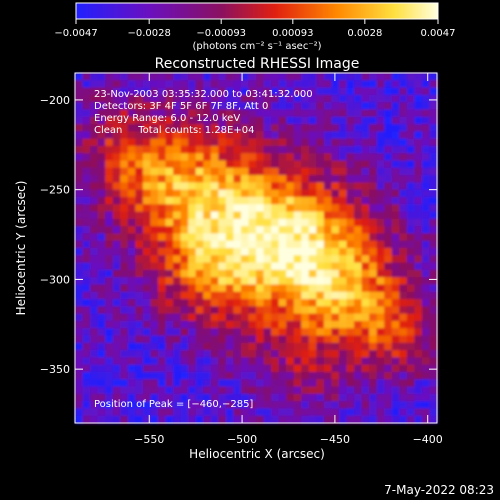 This screenshot has width=500, height=500. What do you see at coordinates (439, 490) in the screenshot?
I see `footer-timestamp: 7-May-2022 08:23` at bounding box center [439, 490].